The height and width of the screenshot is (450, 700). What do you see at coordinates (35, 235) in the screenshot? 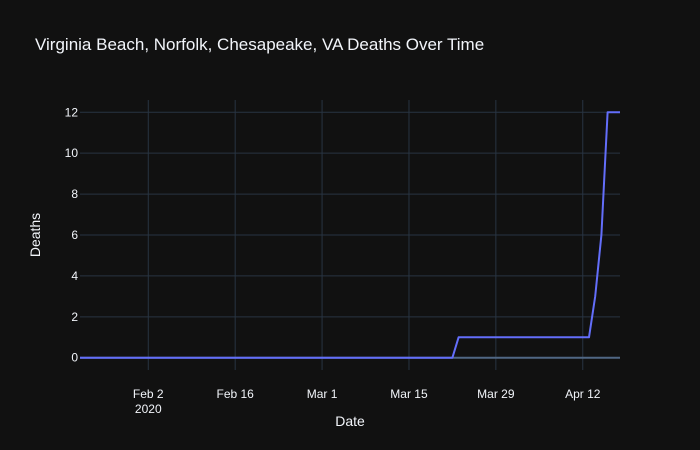
I see `y-axis-title: Deaths` at bounding box center [35, 235].